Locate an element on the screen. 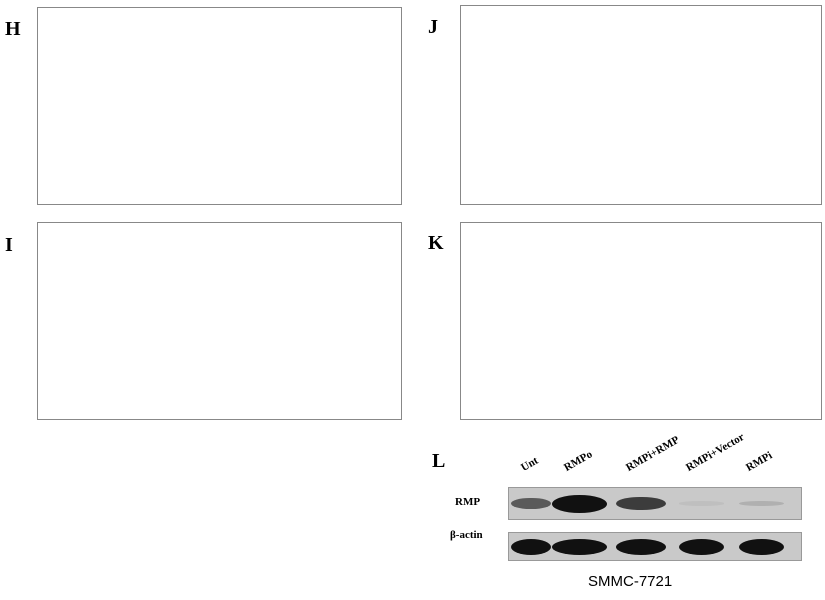  panel-letter-J: J is located at coordinates (433, 27).